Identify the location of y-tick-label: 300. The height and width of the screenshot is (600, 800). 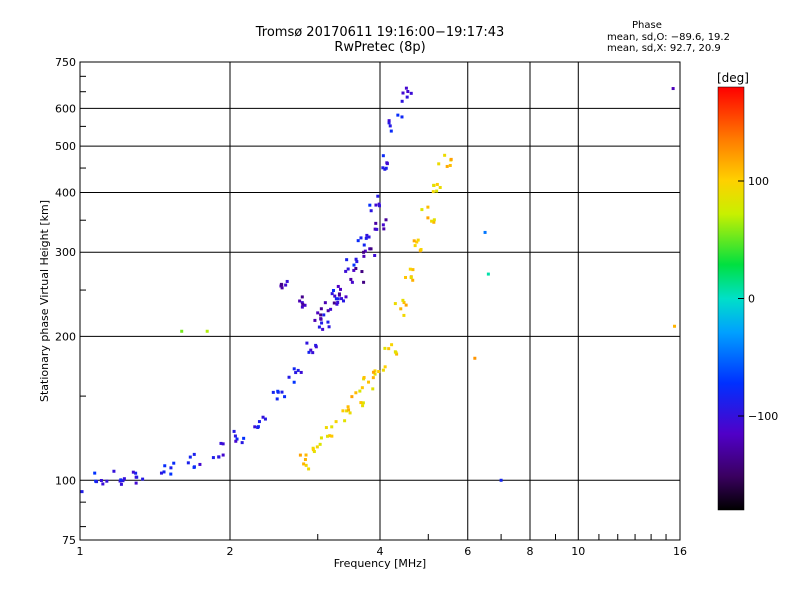
(65, 252).